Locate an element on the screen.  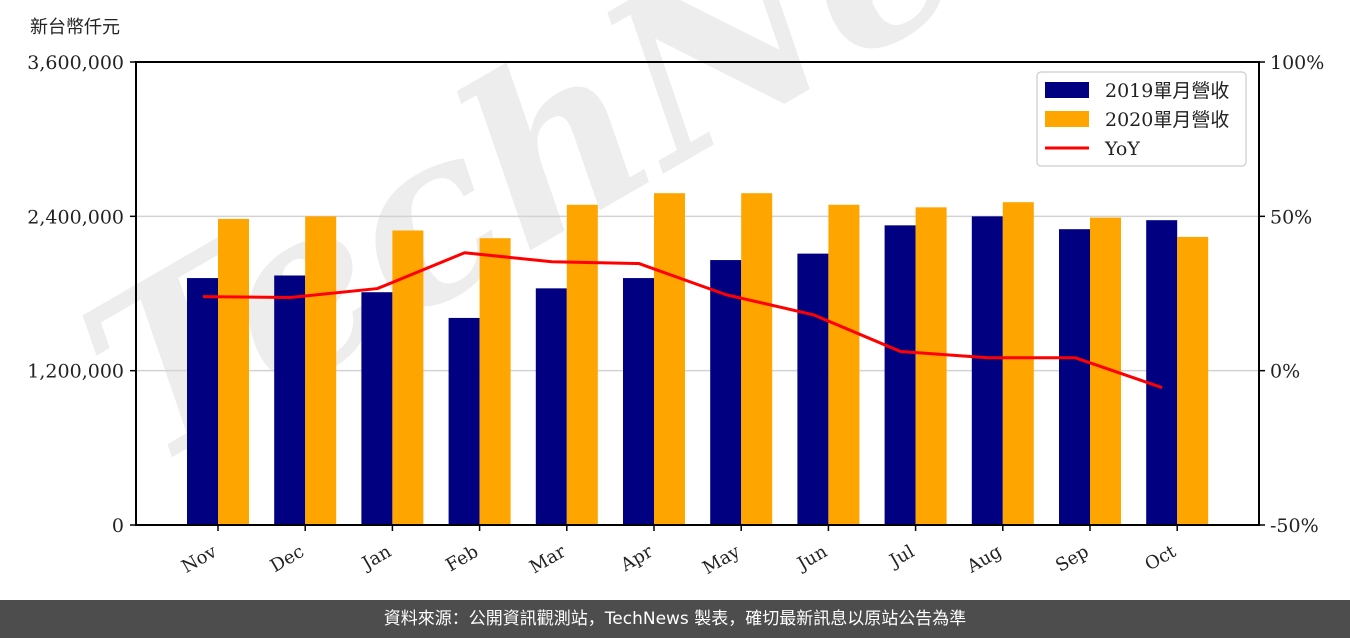
svg-text: 3,600,000 is located at coordinates (75, 63).